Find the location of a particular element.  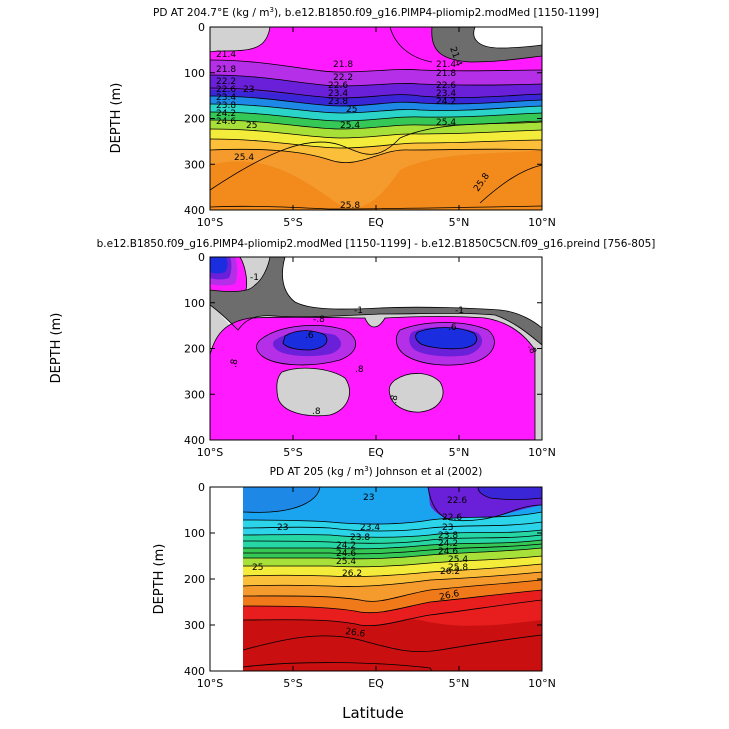

contour-label: 22.2 is located at coordinates (226, 82).